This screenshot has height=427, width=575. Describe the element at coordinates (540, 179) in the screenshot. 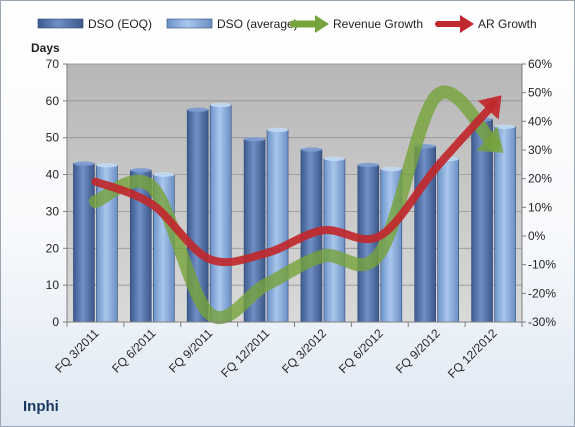

I see `right-tick-label: 20%` at that location.